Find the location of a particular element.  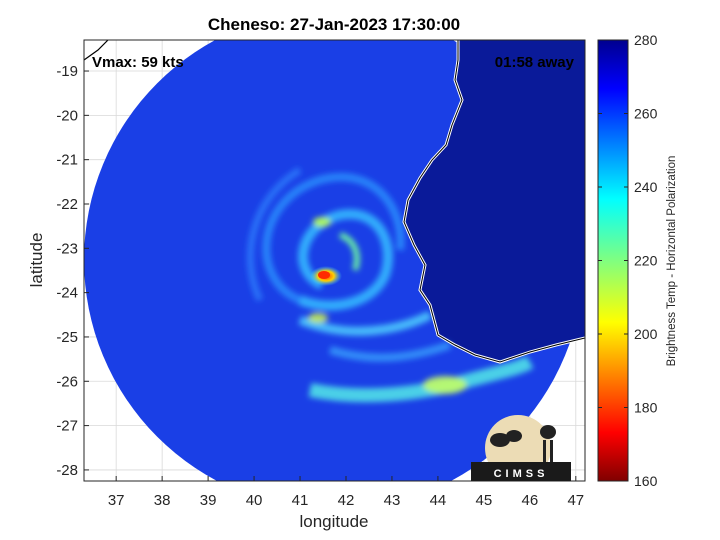

x-tick-label: 46 is located at coordinates (530, 500).